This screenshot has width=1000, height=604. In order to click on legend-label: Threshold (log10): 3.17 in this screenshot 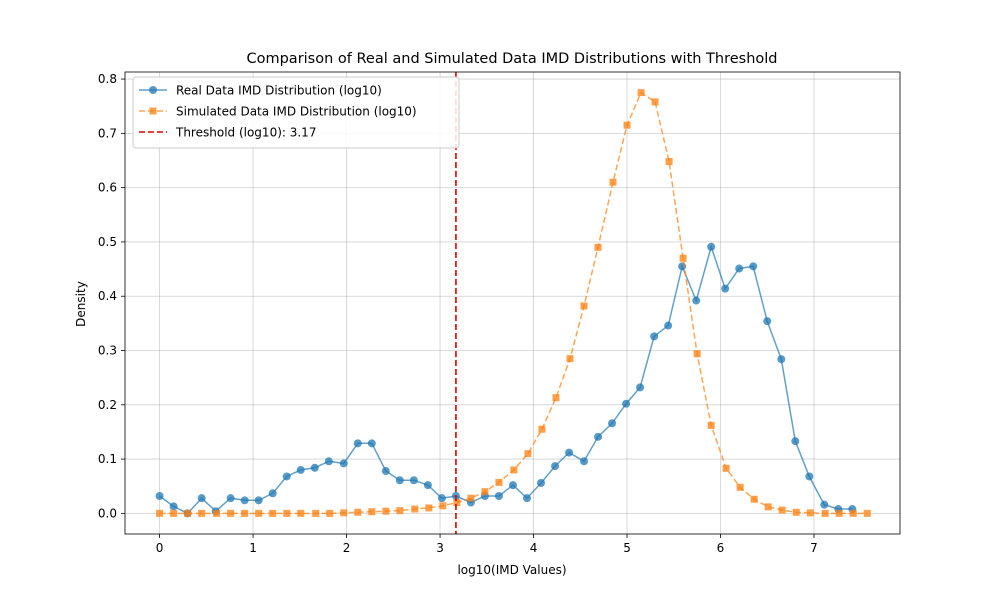, I will do `click(245, 133)`.